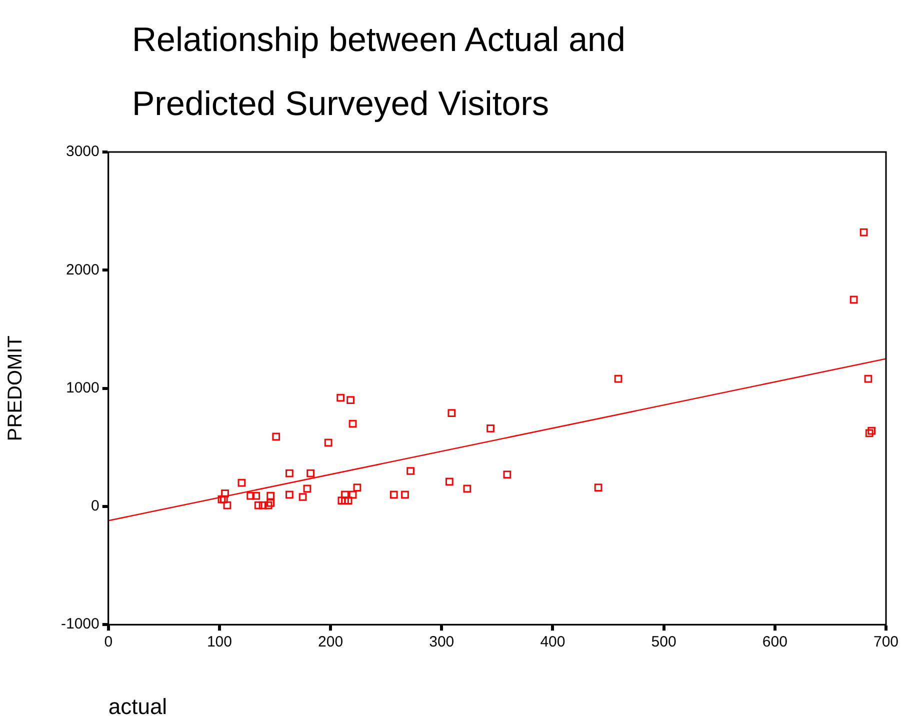 The image size is (904, 725). I want to click on x-tick-label: 700, so click(886, 642).